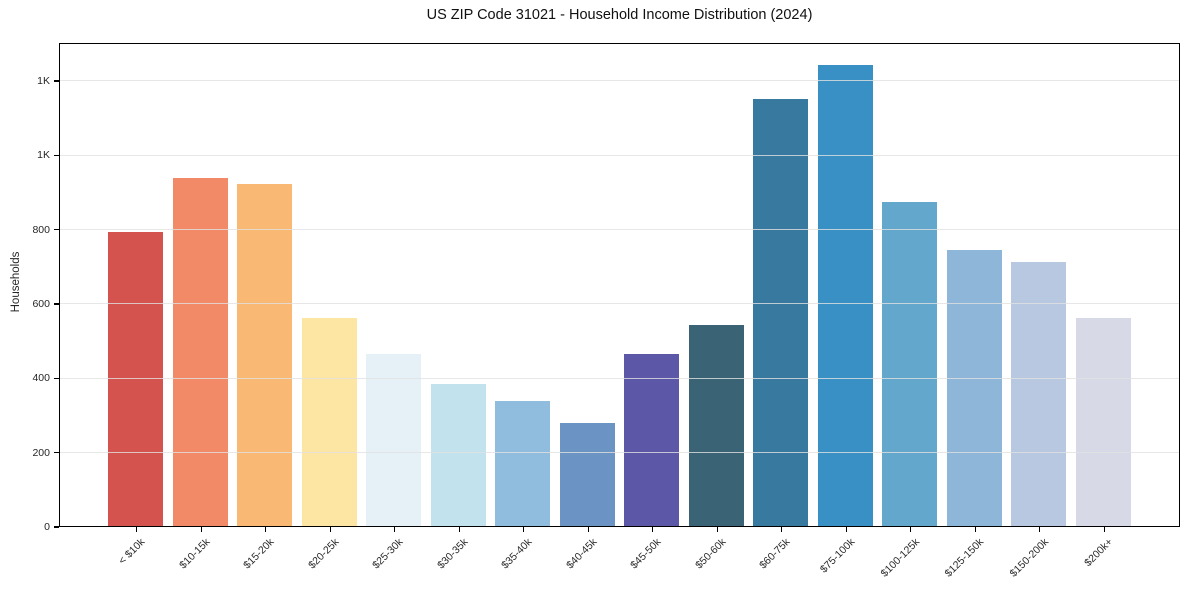 The width and height of the screenshot is (1189, 590). What do you see at coordinates (41, 303) in the screenshot?
I see `y-tick-label: 600` at bounding box center [41, 303].